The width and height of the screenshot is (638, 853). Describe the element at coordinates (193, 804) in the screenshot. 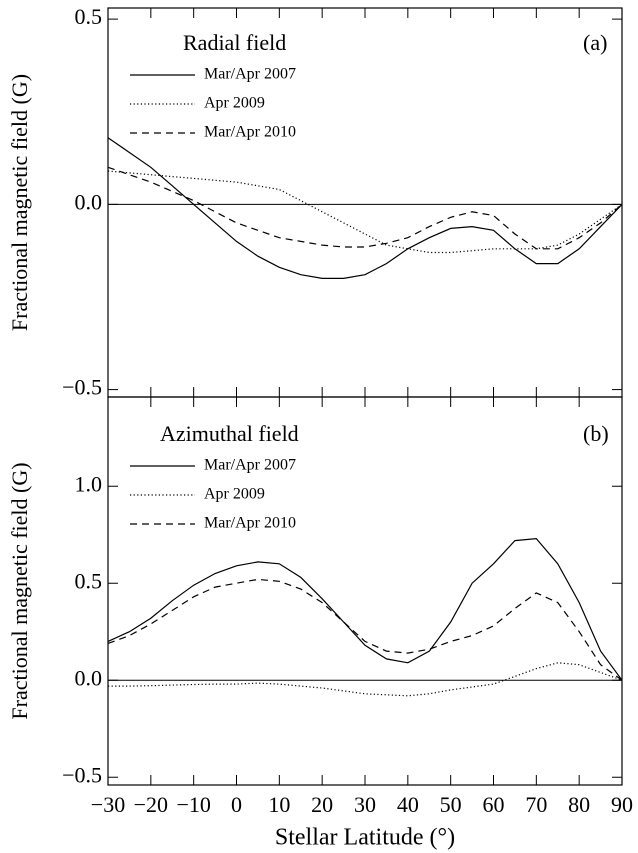

I see `x-tick-label: −10` at that location.